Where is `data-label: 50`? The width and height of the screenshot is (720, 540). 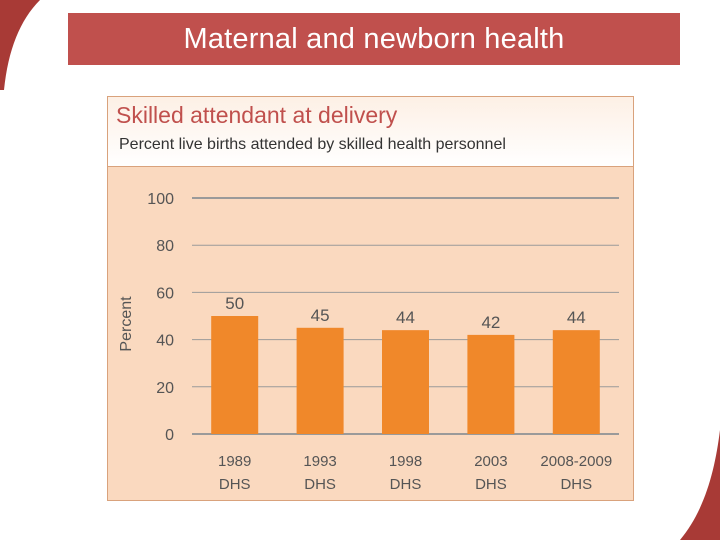 data-label: 50 is located at coordinates (234, 303).